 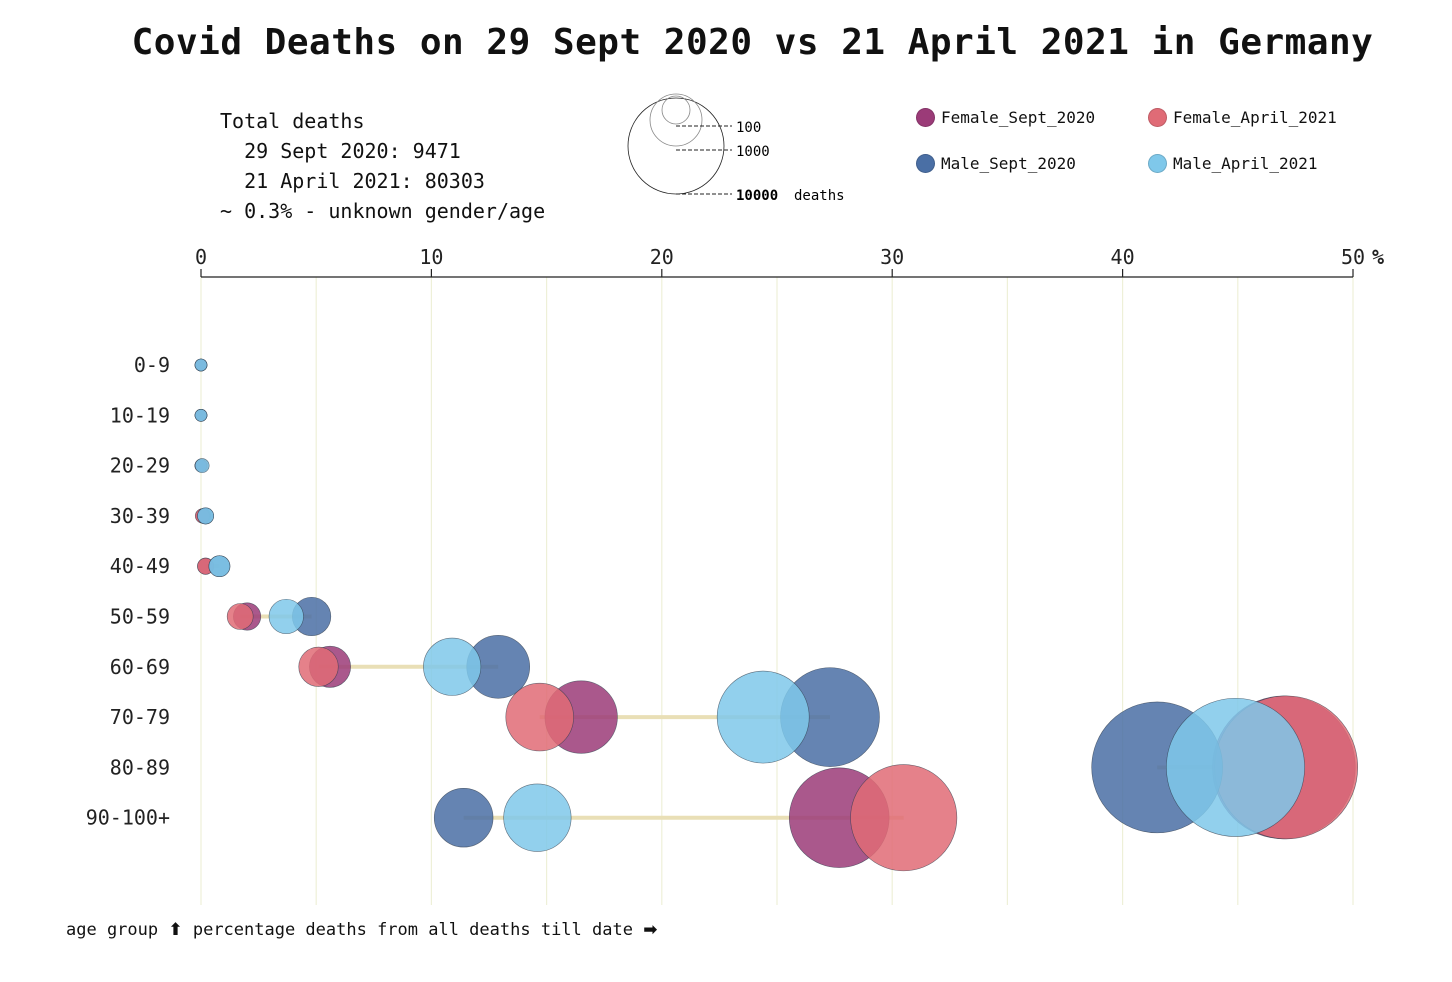 What do you see at coordinates (753, 152) in the screenshot?
I see `size-legend-label-1000: 1000` at bounding box center [753, 152].